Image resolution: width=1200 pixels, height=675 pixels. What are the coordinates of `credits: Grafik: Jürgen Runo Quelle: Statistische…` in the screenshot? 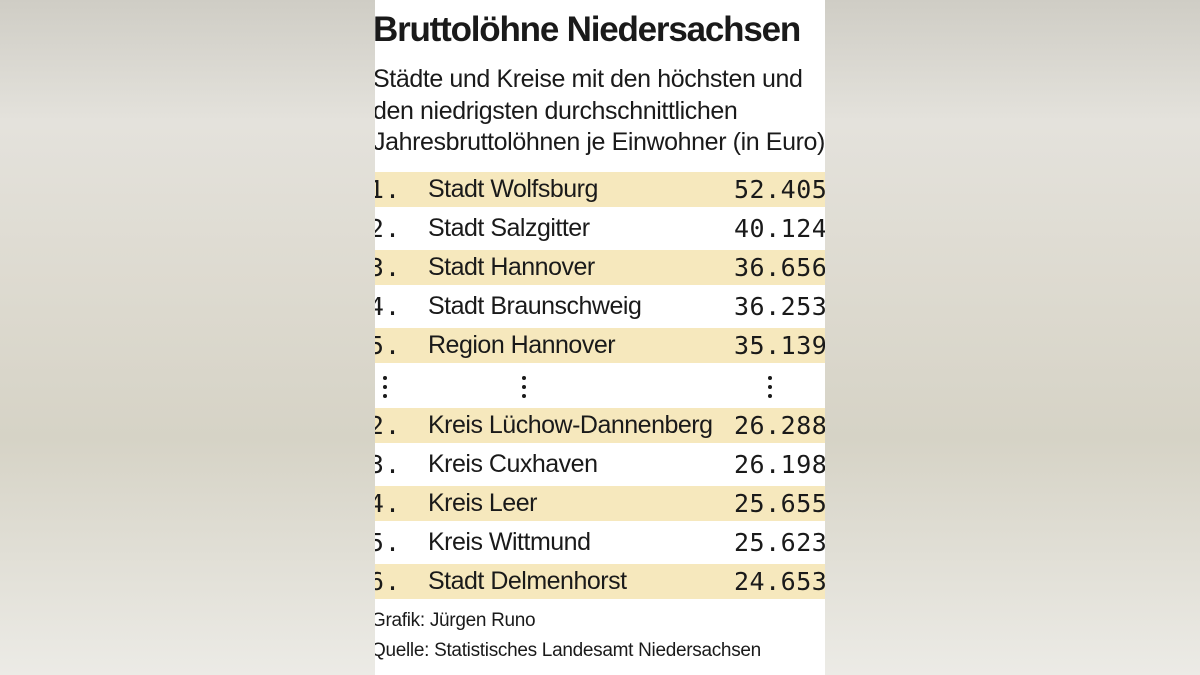 It's located at (568, 636).